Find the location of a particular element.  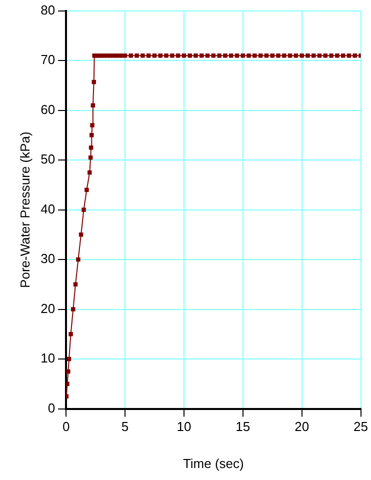

y-tick-label: 60 is located at coordinates (48, 109).